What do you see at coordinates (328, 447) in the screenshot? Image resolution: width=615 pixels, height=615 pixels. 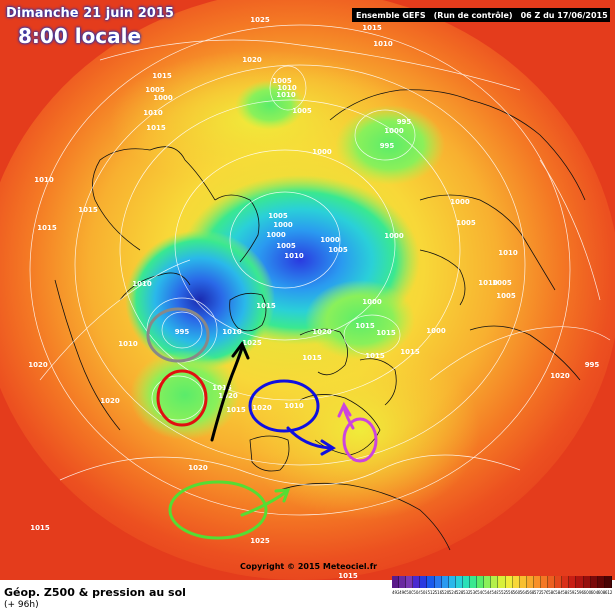 I see `blue-arrowhead` at bounding box center [328, 447].